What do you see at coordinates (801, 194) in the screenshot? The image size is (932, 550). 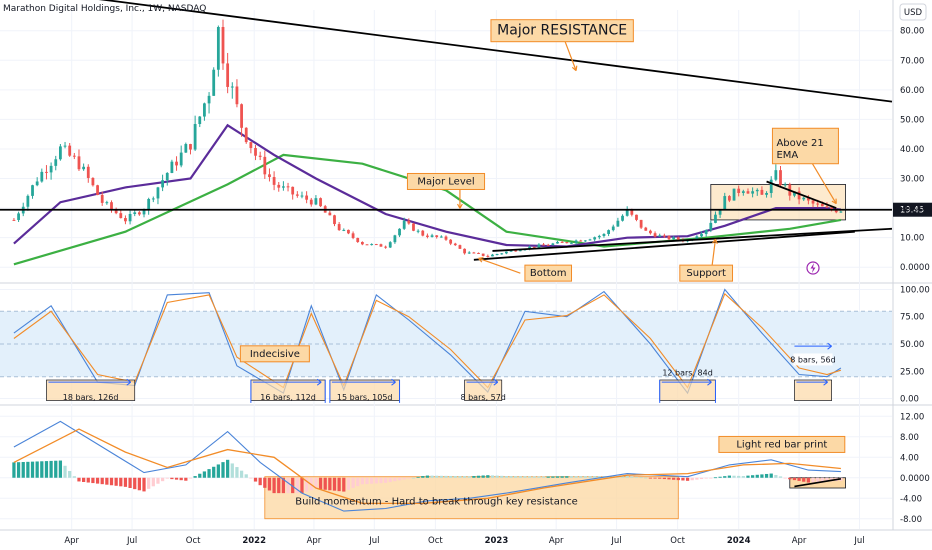 I see `trend-line` at bounding box center [801, 194].